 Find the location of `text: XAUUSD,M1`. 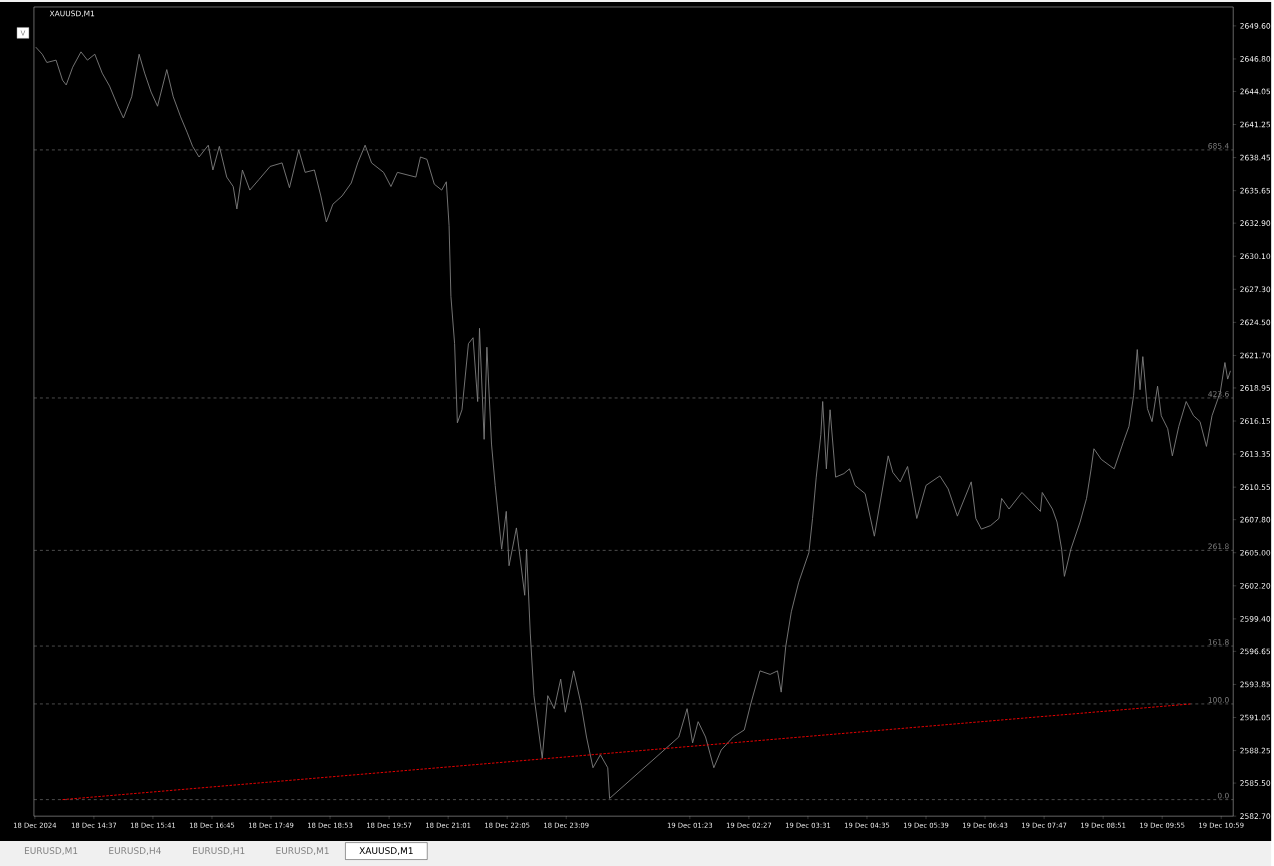

text: XAUUSD,M1 is located at coordinates (386, 851).